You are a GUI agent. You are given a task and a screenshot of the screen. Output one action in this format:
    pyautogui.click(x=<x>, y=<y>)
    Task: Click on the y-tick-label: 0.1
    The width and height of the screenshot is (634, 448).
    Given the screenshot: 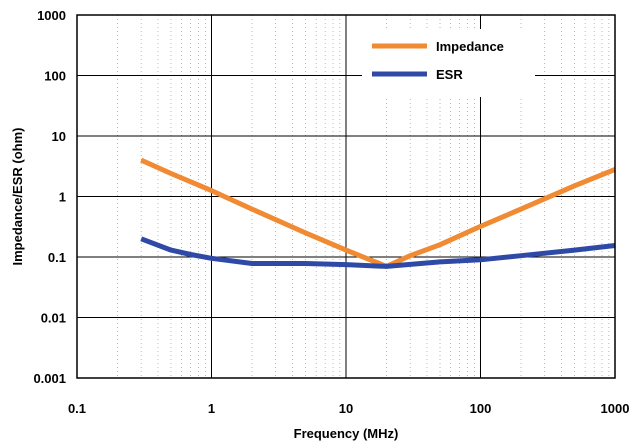 What is the action you would take?
    pyautogui.click(x=57, y=257)
    